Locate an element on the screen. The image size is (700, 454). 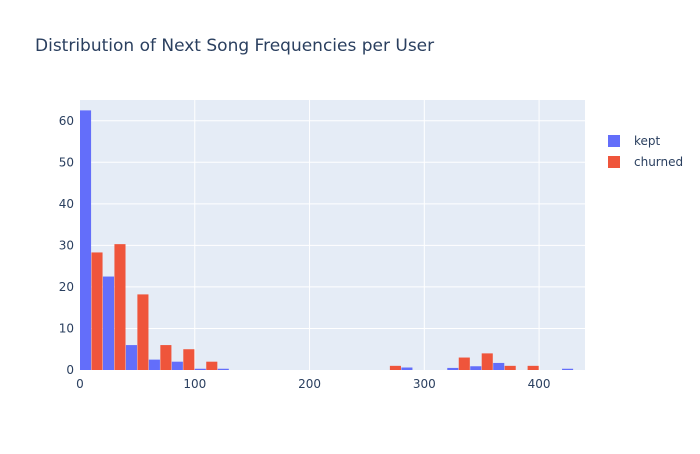
legend-label-churned: churned is located at coordinates (658, 162).